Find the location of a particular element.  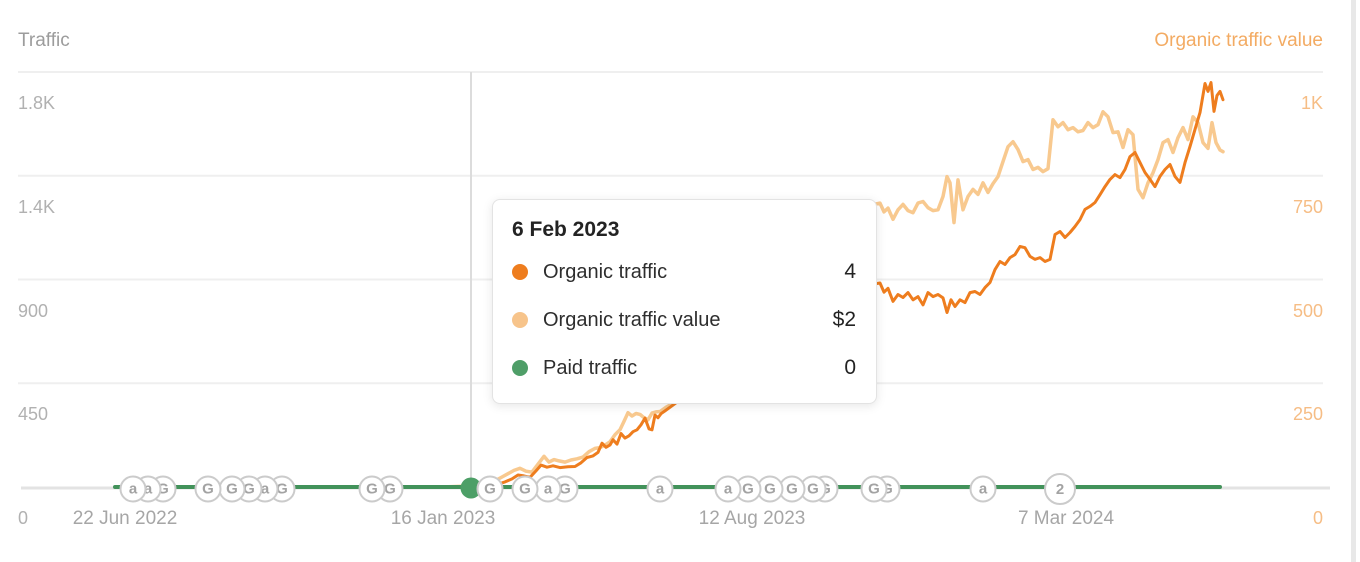

chart-title-organic-traffic-value: Organic traffic value is located at coordinates (1238, 40).